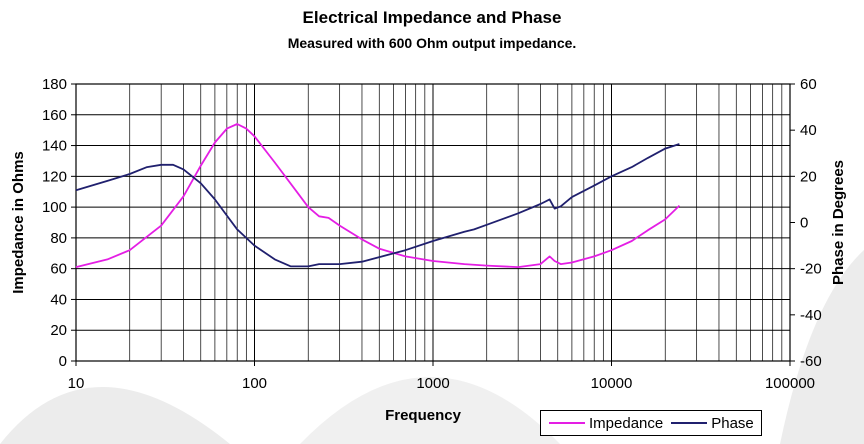  I want to click on x-tick-label: 10000, so click(612, 383).